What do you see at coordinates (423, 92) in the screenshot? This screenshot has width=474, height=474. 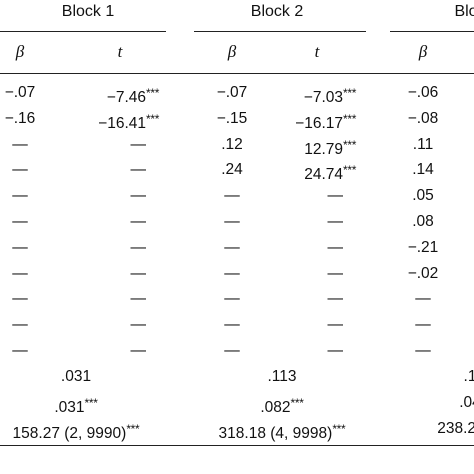 I see `beta-value: −.06` at bounding box center [423, 92].